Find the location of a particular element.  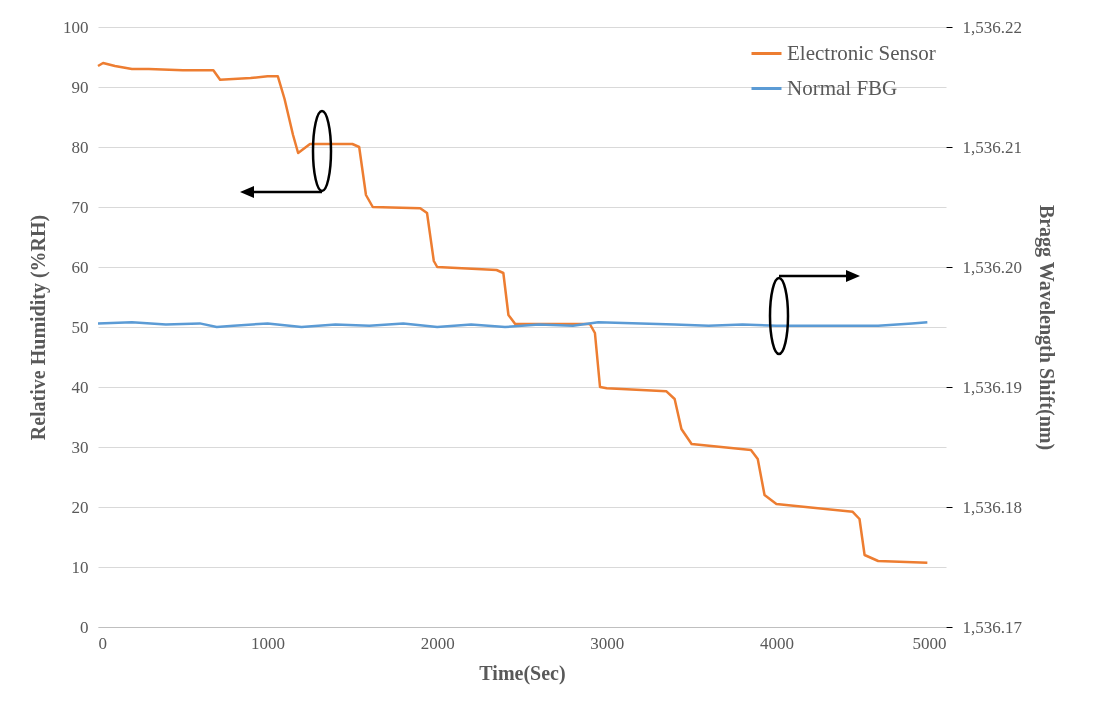

legend-label: Electronic Sensor is located at coordinates (861, 52).